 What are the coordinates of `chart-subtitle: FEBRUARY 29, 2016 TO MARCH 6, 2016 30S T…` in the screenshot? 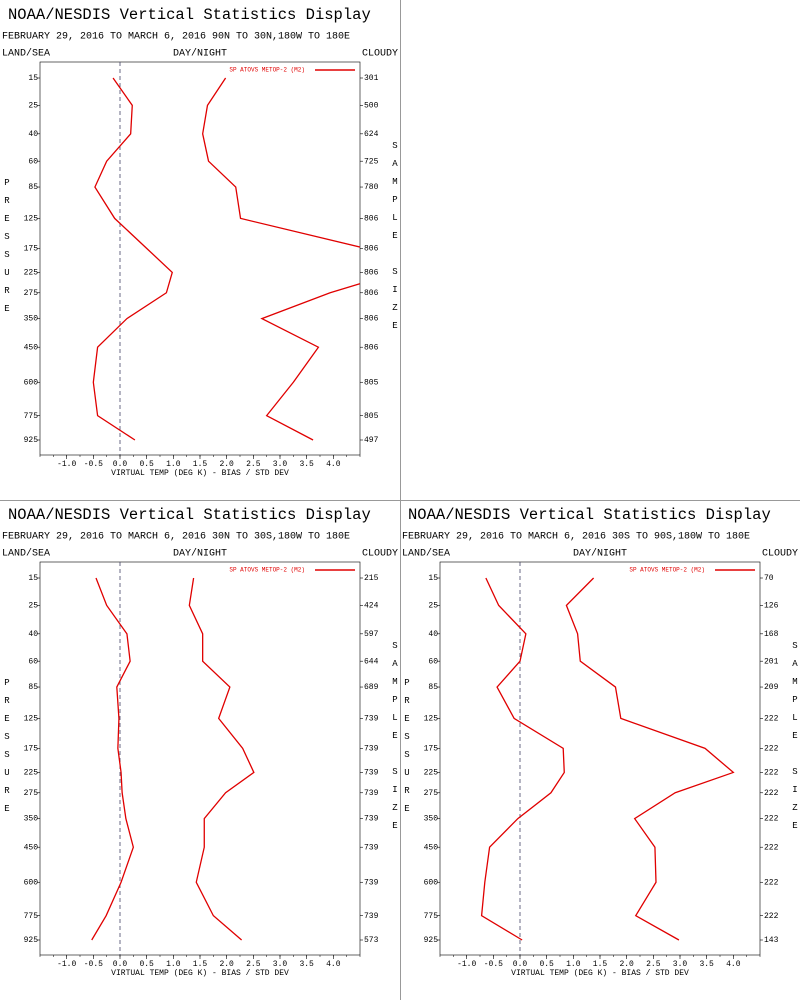 It's located at (576, 537).